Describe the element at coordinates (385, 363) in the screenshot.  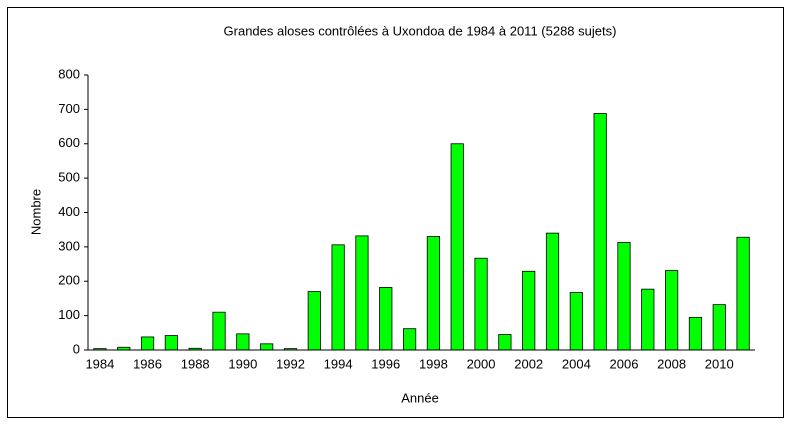
I see `x-tick-label: 1996` at that location.